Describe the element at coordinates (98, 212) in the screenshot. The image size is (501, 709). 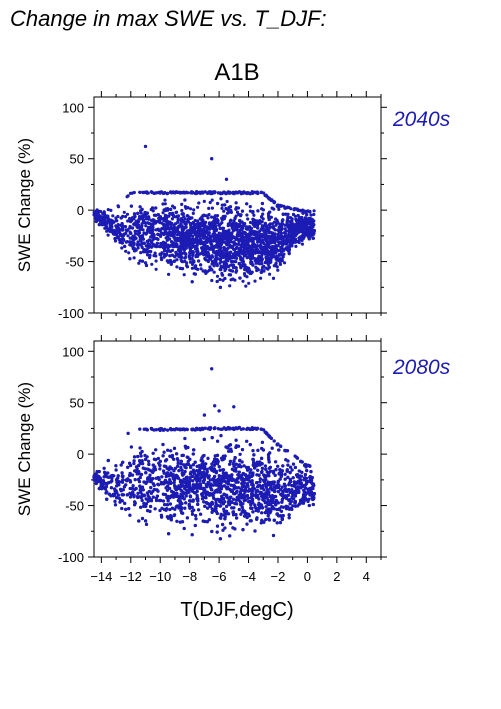
I see `outlier-point` at that location.